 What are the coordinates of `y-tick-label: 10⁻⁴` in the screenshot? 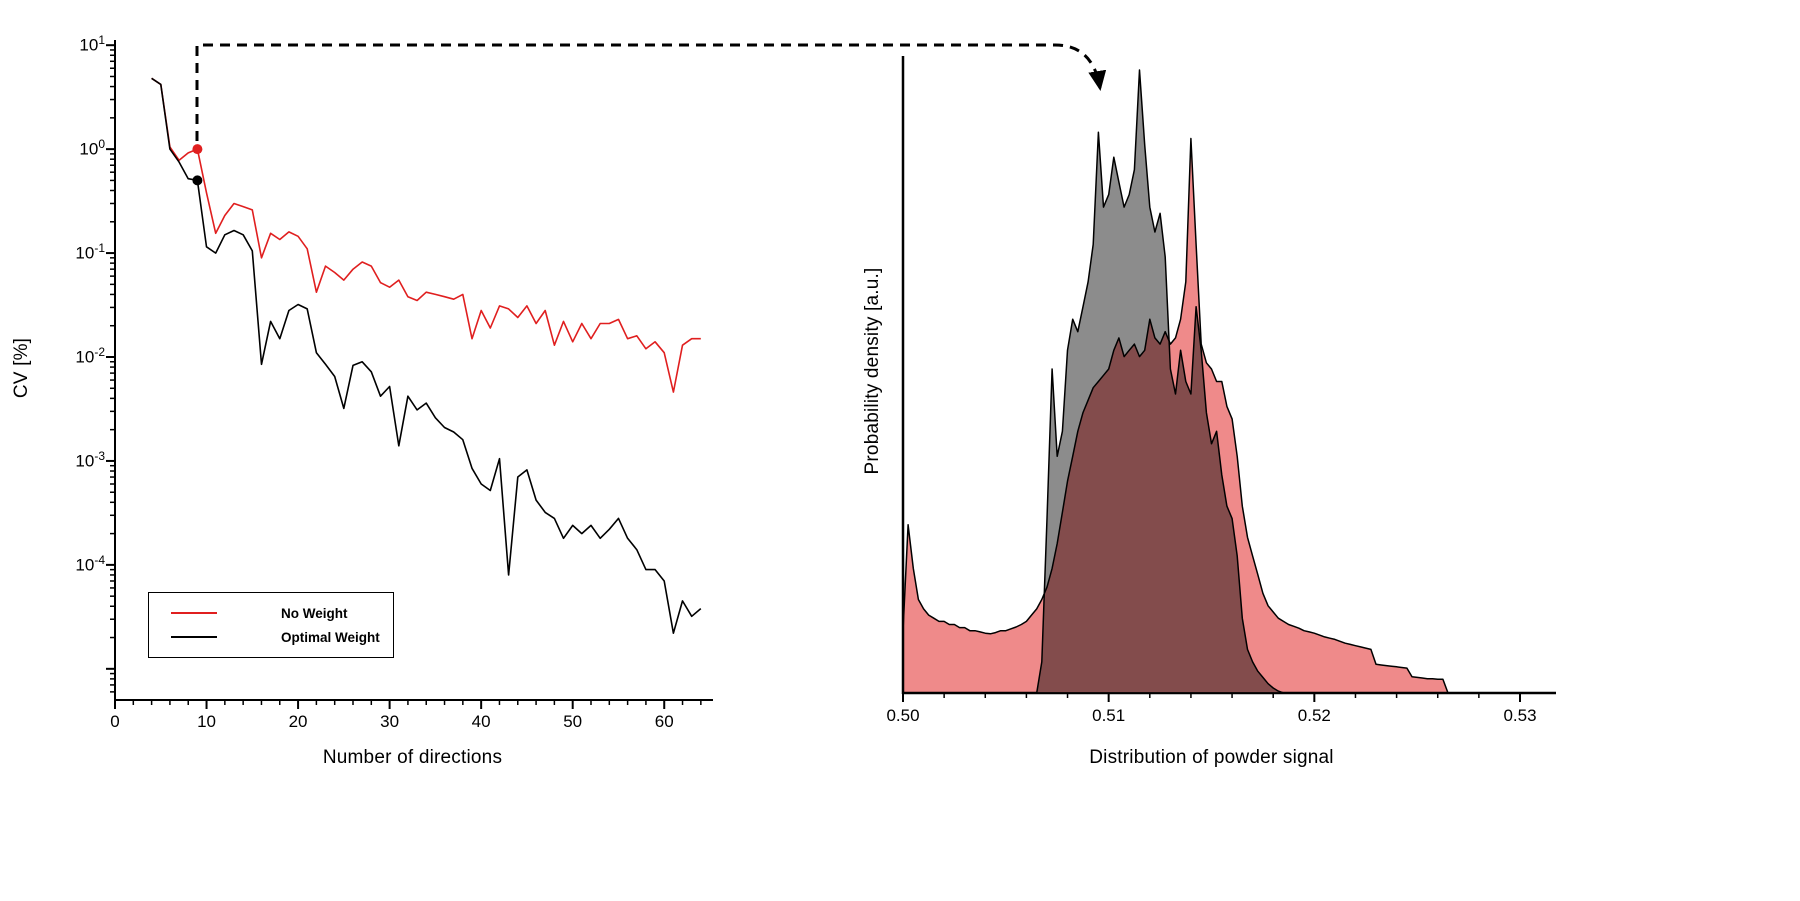 It's located at (90, 563).